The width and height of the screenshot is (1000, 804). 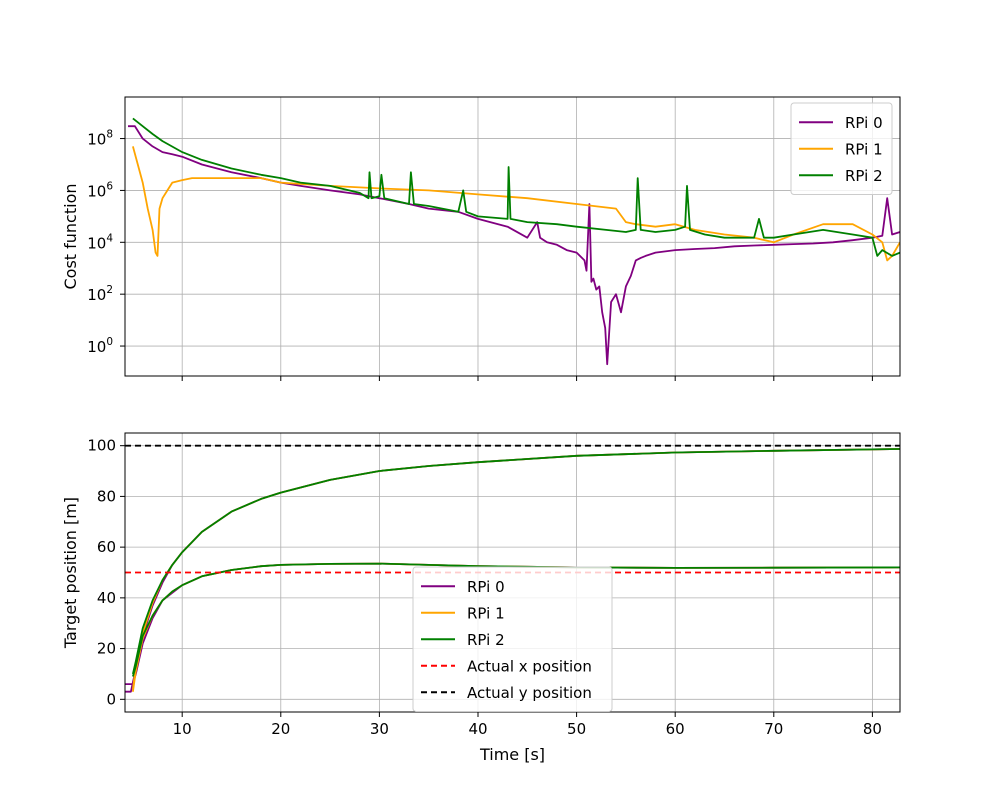 I want to click on y-tick-label: 0, so click(x=111, y=699).